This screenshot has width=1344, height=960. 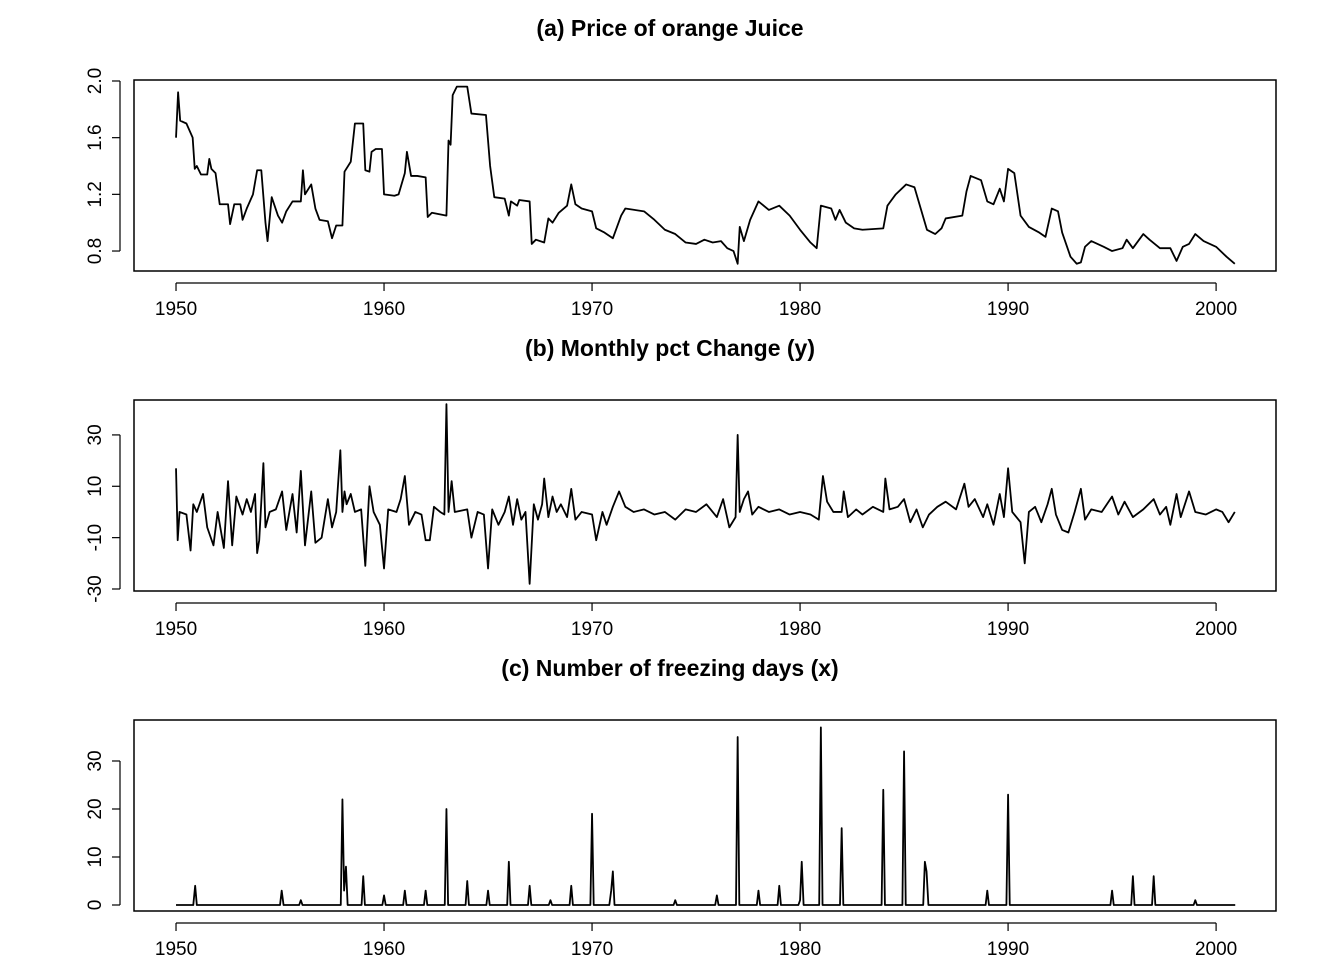 I want to click on y-tick-label: 20, so click(x=95, y=808).